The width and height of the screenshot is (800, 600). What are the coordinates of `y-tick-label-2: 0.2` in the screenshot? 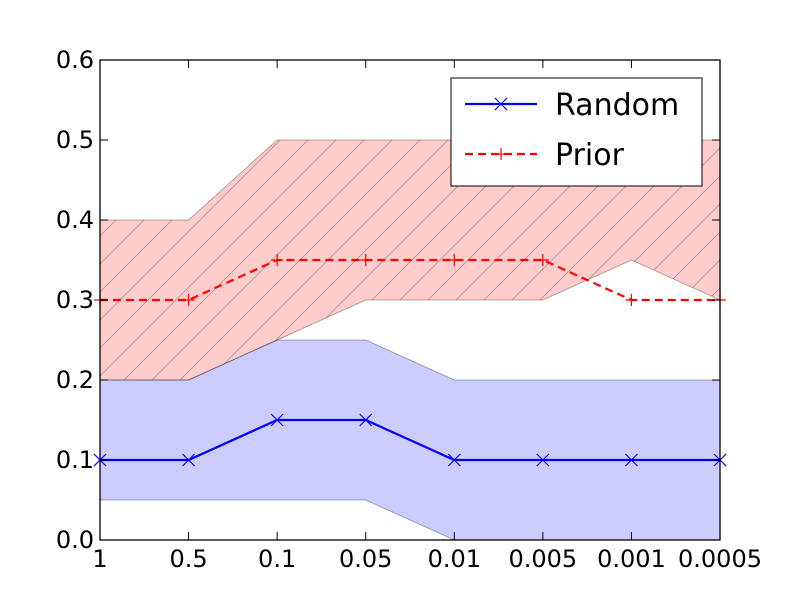 It's located at (75, 380).